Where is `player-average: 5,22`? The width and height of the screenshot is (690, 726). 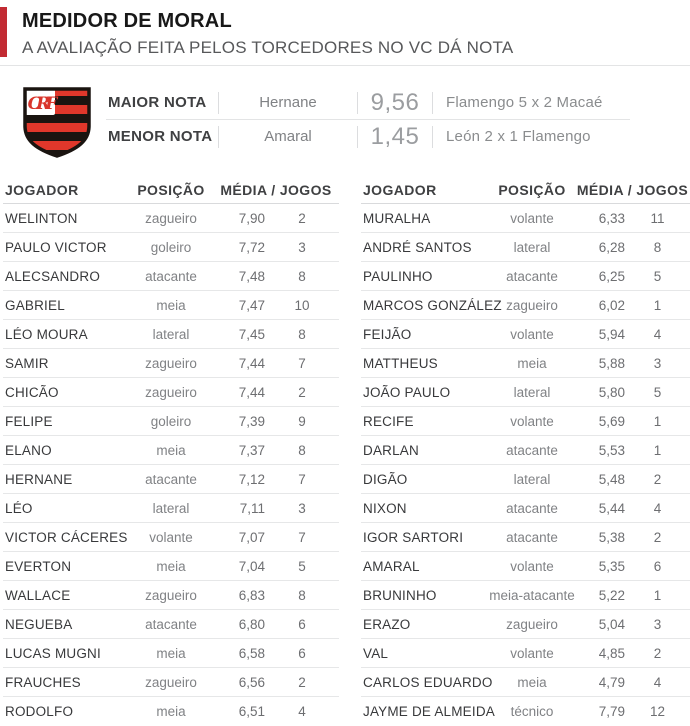 player-average: 5,22 is located at coordinates (611, 595).